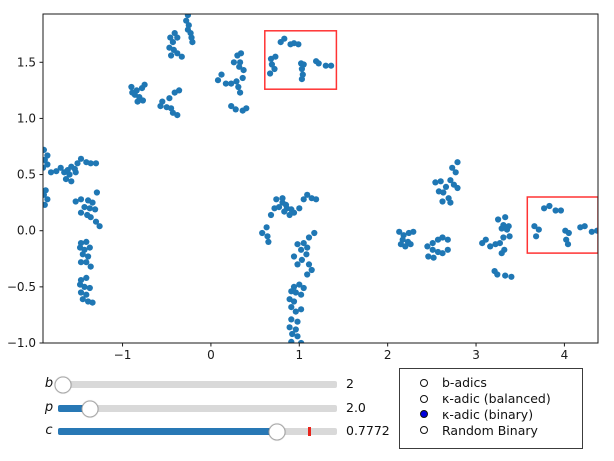 This screenshot has height=461, width=614. What do you see at coordinates (49, 383) in the screenshot?
I see `slider-label-b: b` at bounding box center [49, 383].